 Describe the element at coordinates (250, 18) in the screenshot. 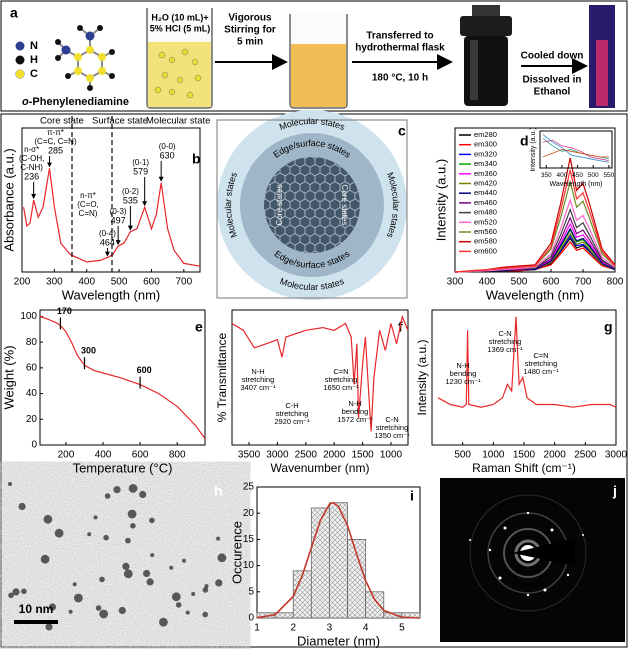

I see `step-text: Vigorous` at that location.